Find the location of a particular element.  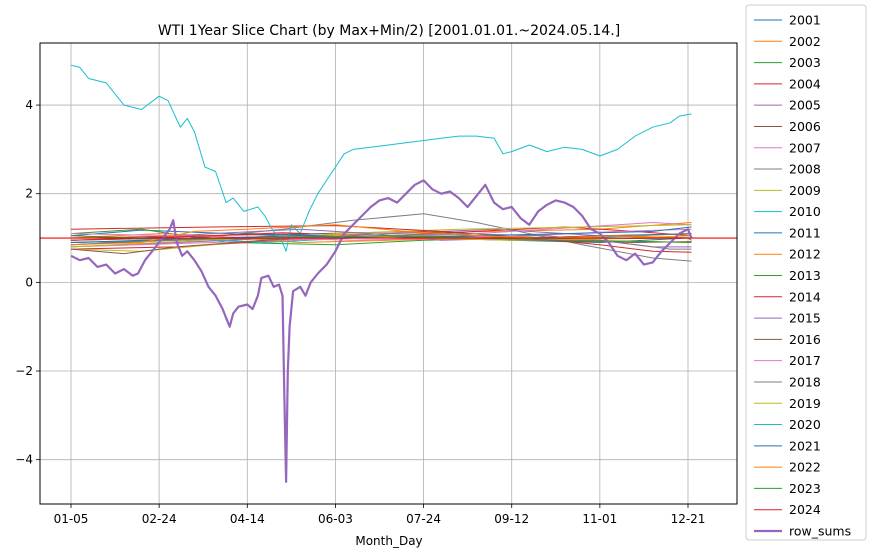

legend-label-2010: 2010 is located at coordinates (805, 211).